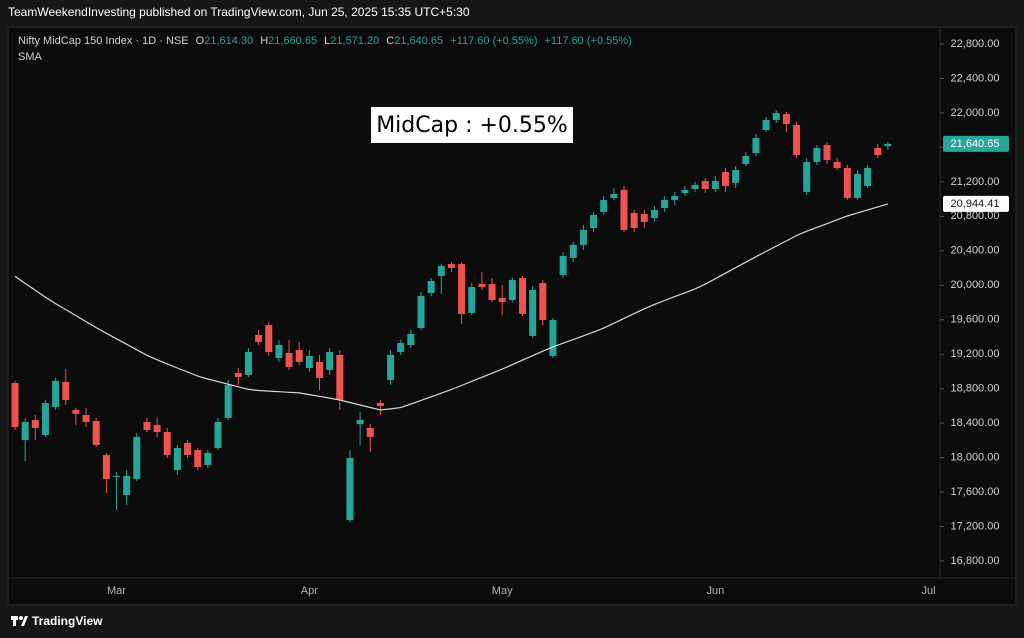 The height and width of the screenshot is (638, 1024). I want to click on price-label-box, so click(976, 203).